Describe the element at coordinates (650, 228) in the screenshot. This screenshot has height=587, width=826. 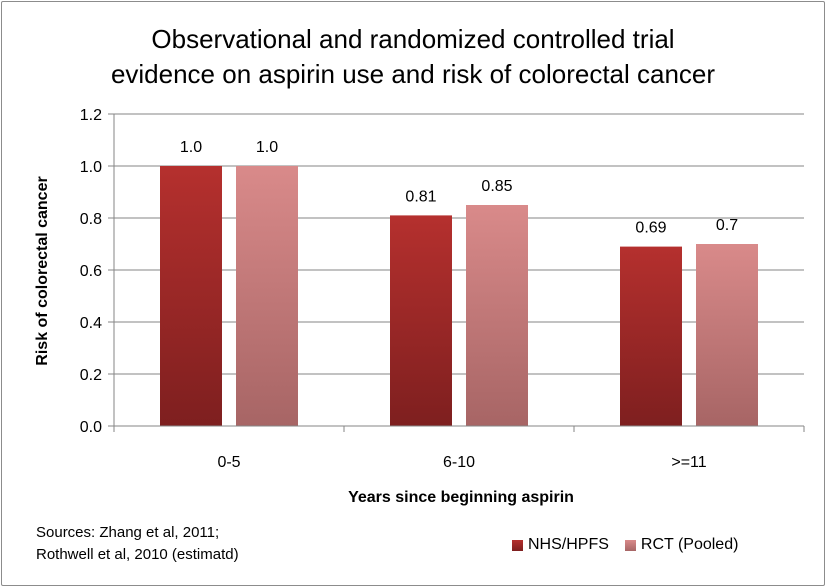
I see `data-label: 0.69` at that location.